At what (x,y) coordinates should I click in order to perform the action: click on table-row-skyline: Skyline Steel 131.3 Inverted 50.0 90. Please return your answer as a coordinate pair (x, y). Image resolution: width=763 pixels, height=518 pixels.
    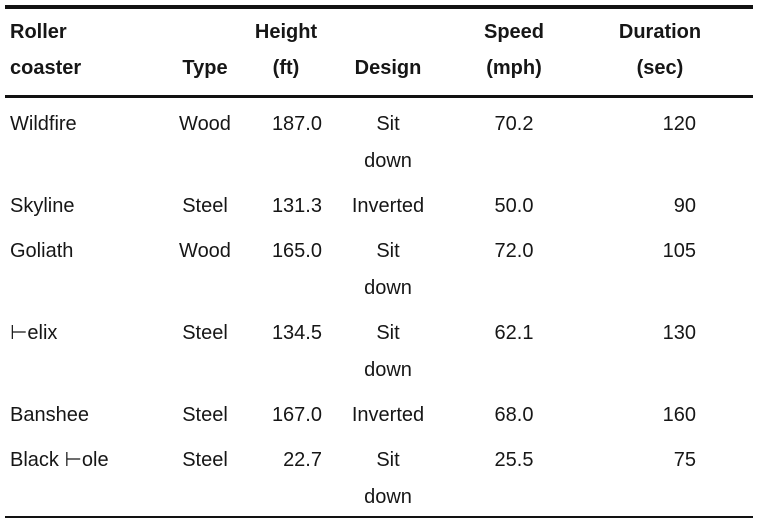
    Looking at the image, I should click on (379, 202).